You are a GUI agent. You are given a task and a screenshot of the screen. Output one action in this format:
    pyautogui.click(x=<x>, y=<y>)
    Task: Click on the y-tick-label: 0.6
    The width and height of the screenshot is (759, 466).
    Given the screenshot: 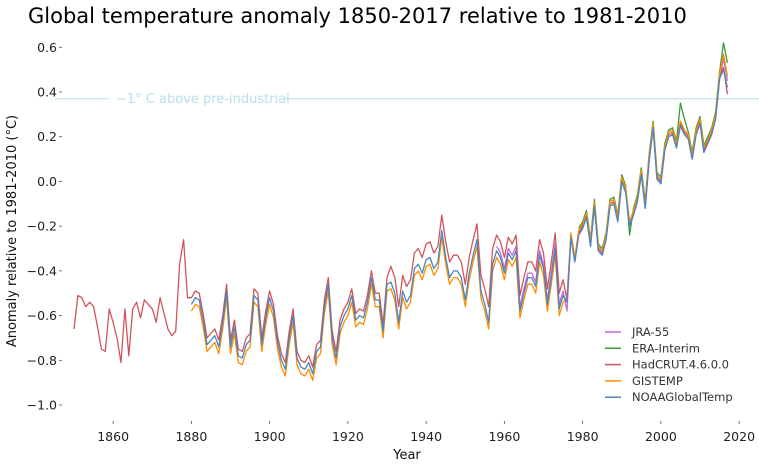 What is the action you would take?
    pyautogui.click(x=47, y=47)
    